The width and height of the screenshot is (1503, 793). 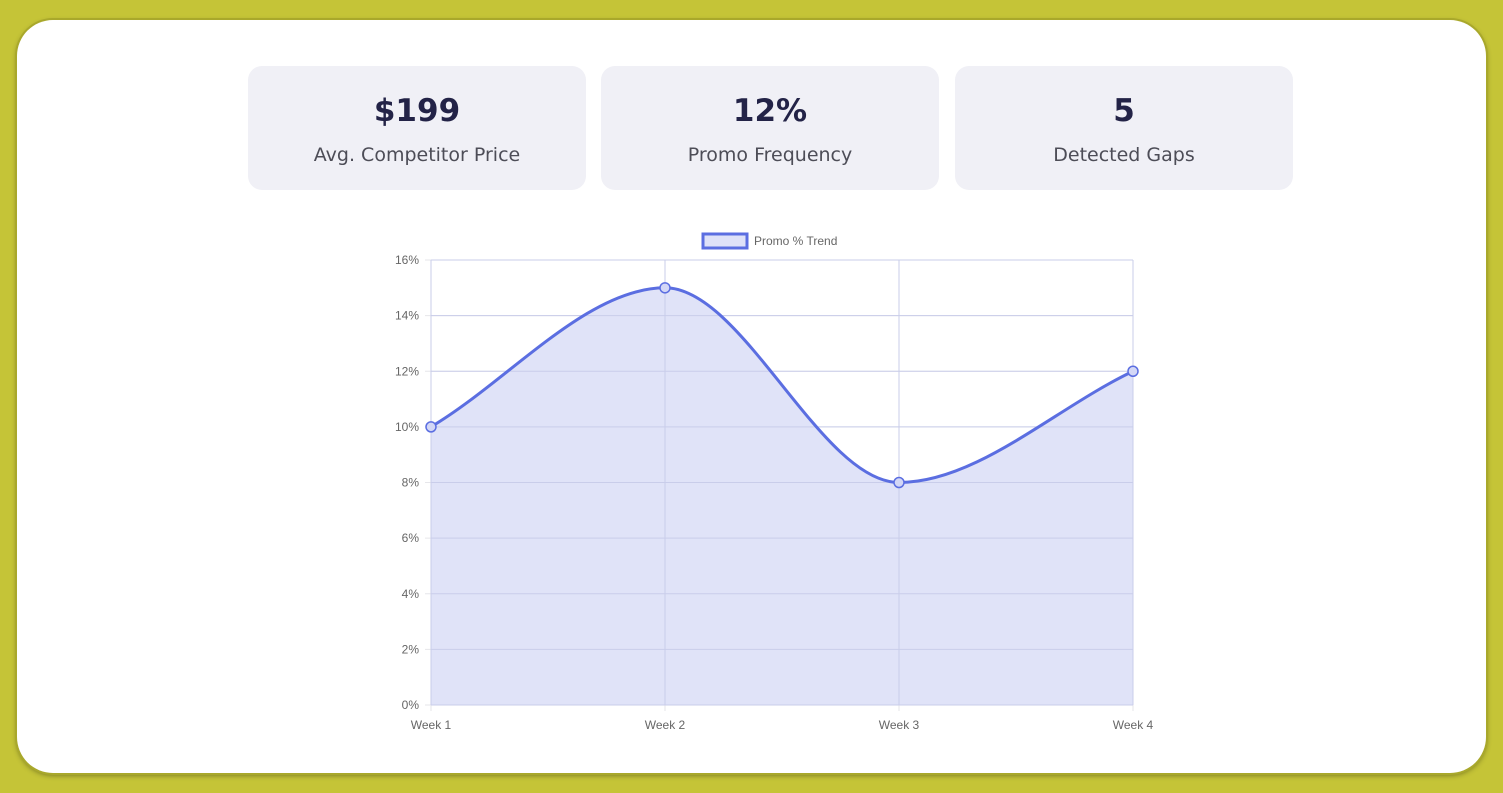 I want to click on x-tick-label: Week 1, so click(x=431, y=725).